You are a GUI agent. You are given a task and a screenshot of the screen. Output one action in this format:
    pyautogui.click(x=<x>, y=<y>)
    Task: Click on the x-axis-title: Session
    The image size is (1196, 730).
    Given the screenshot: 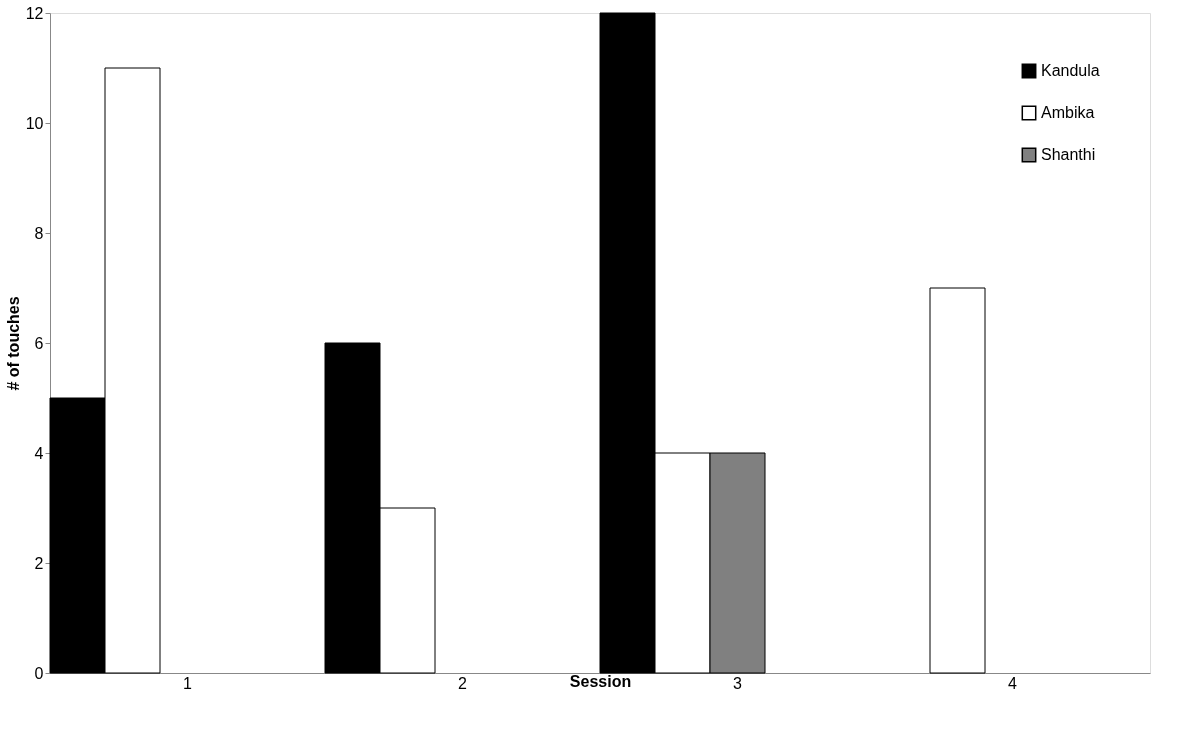 What is the action you would take?
    pyautogui.click(x=600, y=681)
    